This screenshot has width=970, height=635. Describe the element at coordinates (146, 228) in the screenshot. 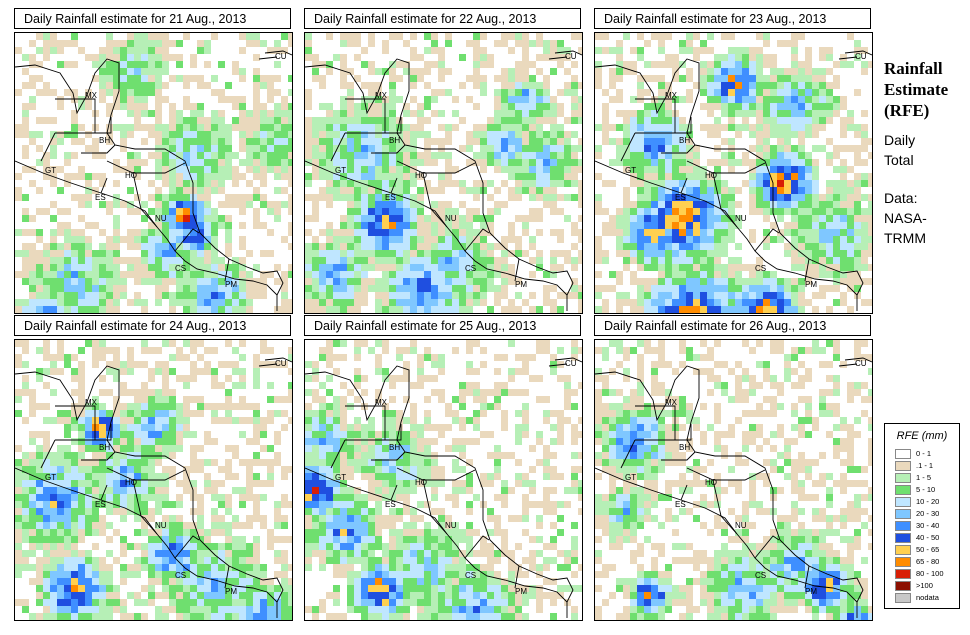

I see `boundary-line` at that location.